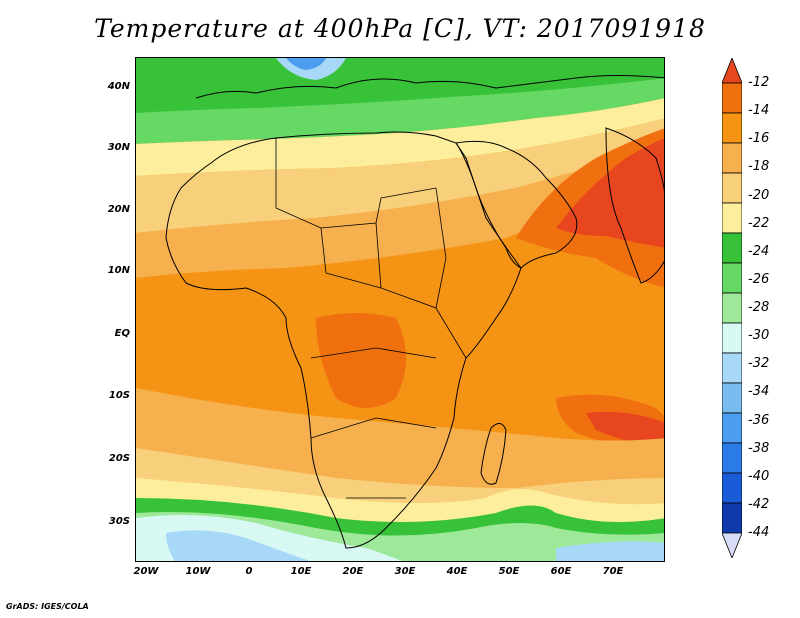 Image resolution: width=800 pixels, height=618 pixels. What do you see at coordinates (47, 606) in the screenshot?
I see `grads-credit: GrADS: IGES/COLA` at bounding box center [47, 606].